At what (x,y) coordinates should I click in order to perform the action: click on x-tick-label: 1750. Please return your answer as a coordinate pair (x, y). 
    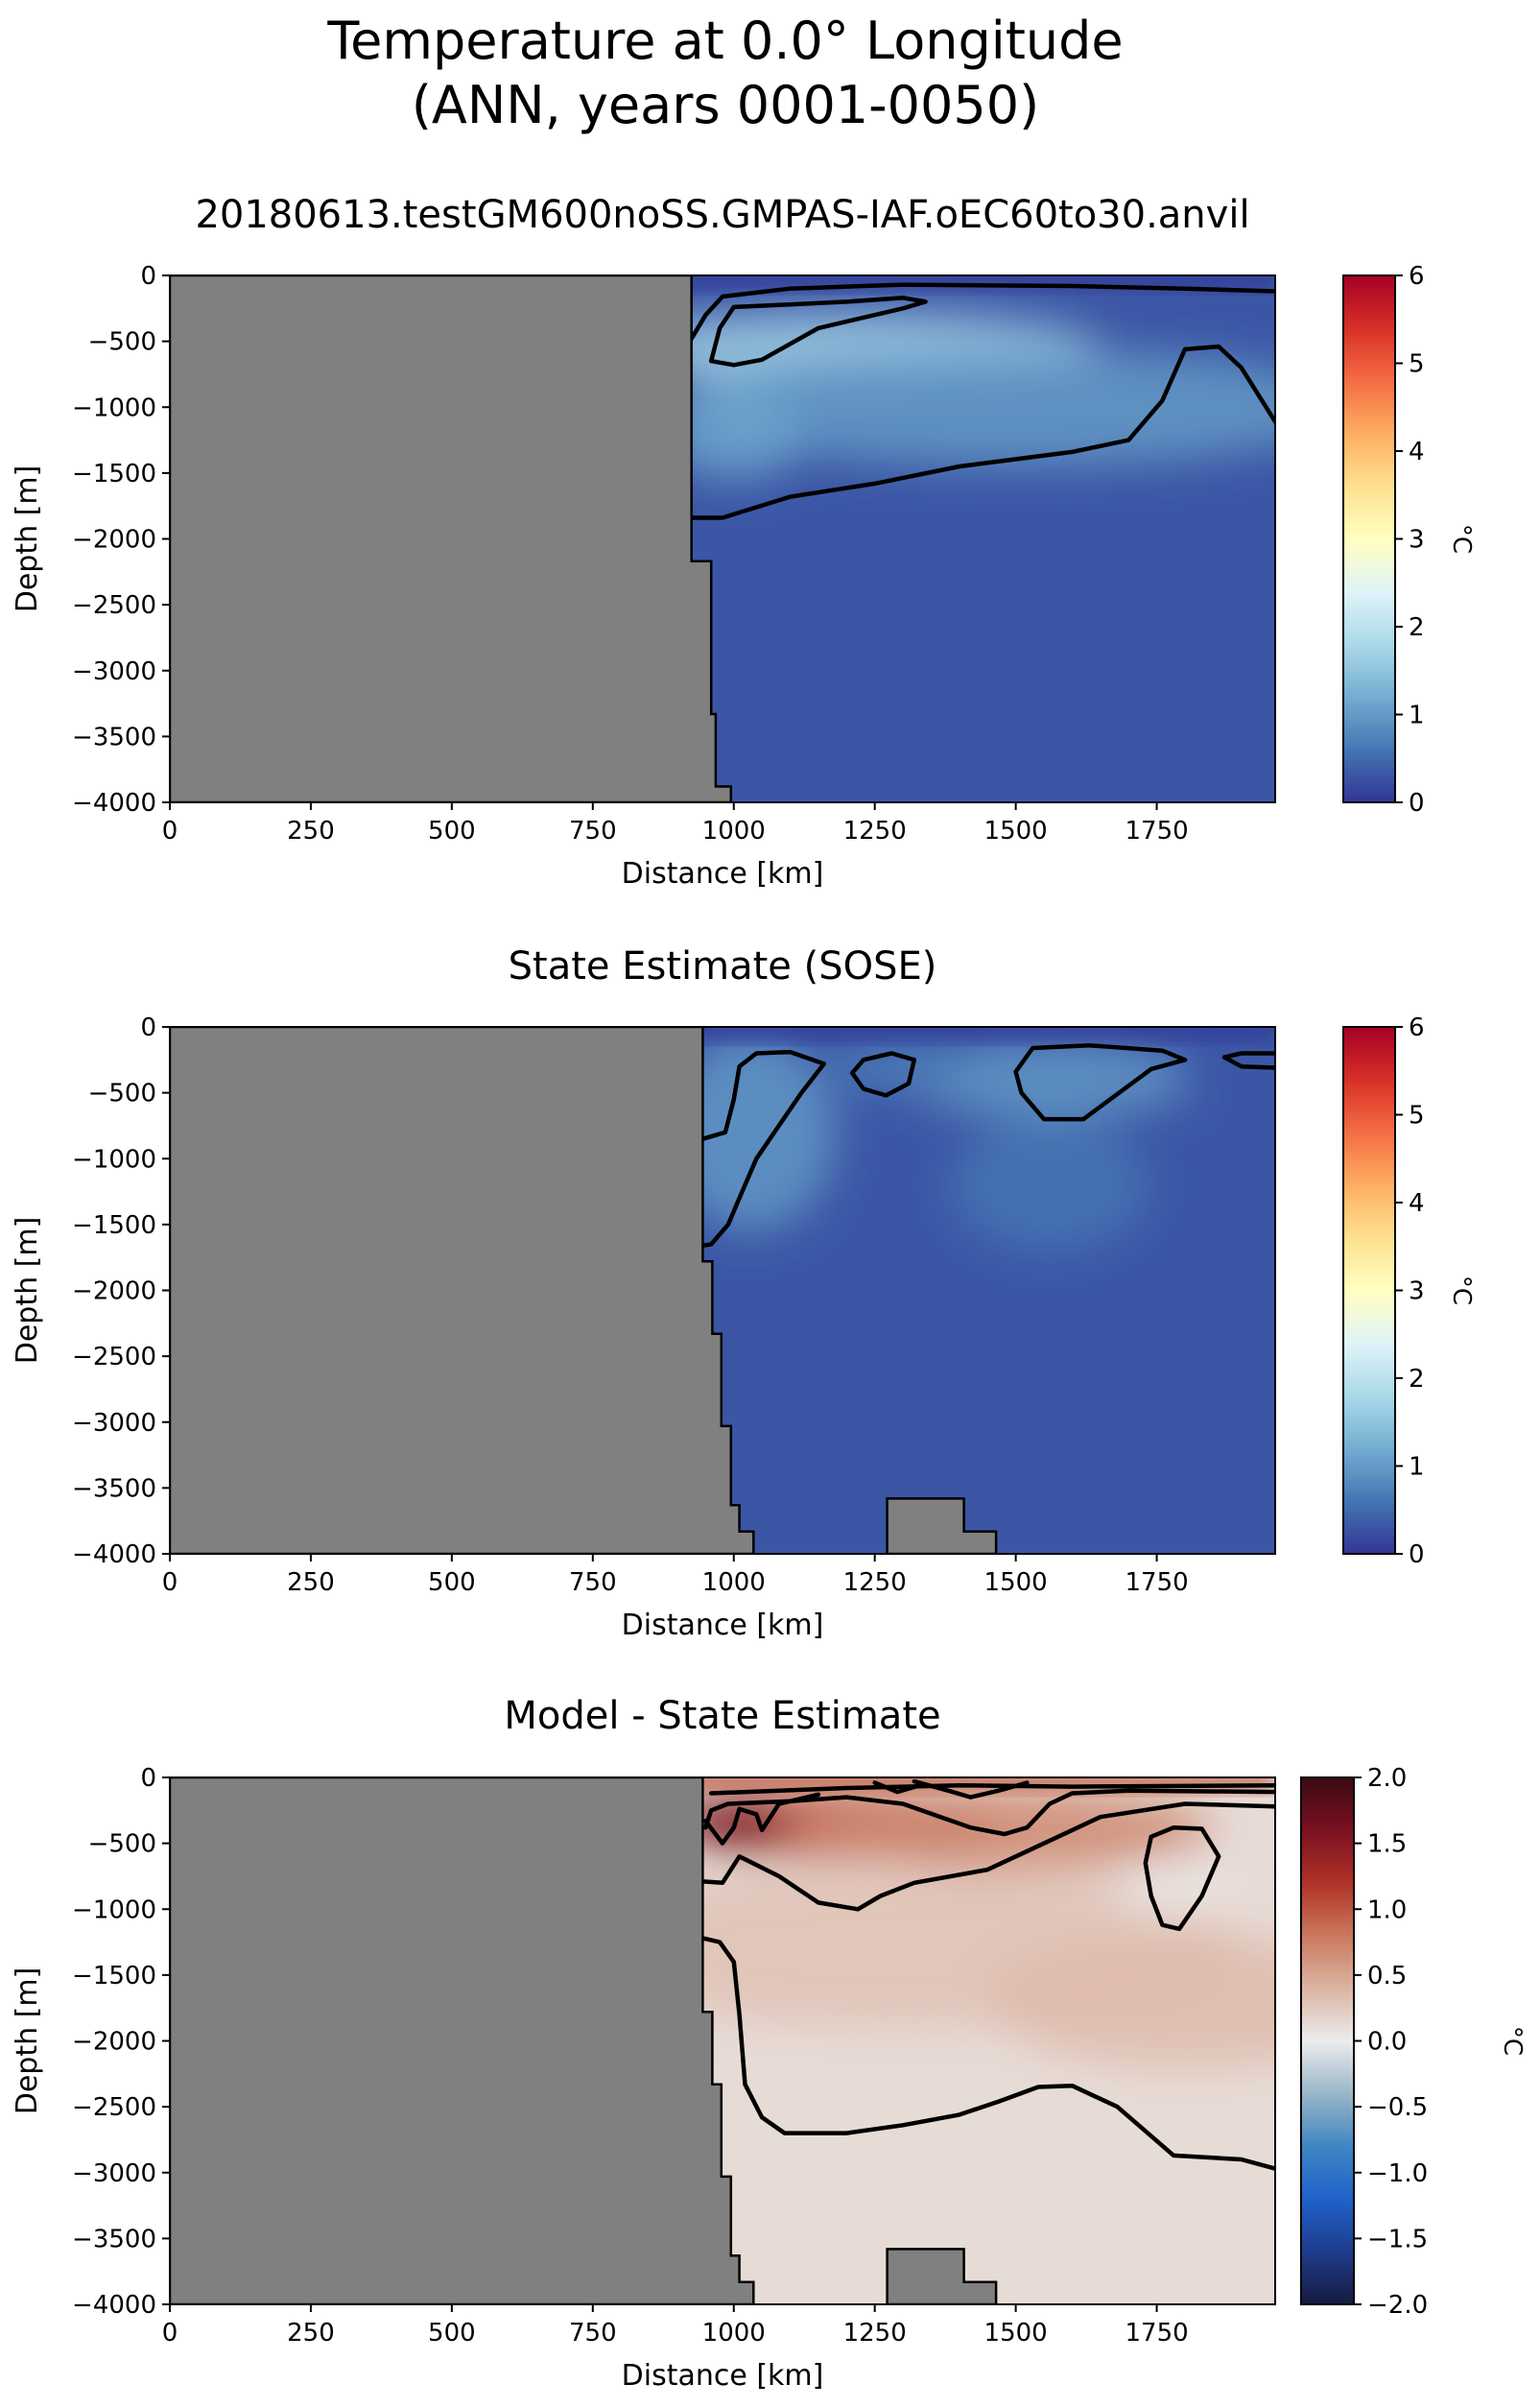
    Looking at the image, I should click on (1156, 1582).